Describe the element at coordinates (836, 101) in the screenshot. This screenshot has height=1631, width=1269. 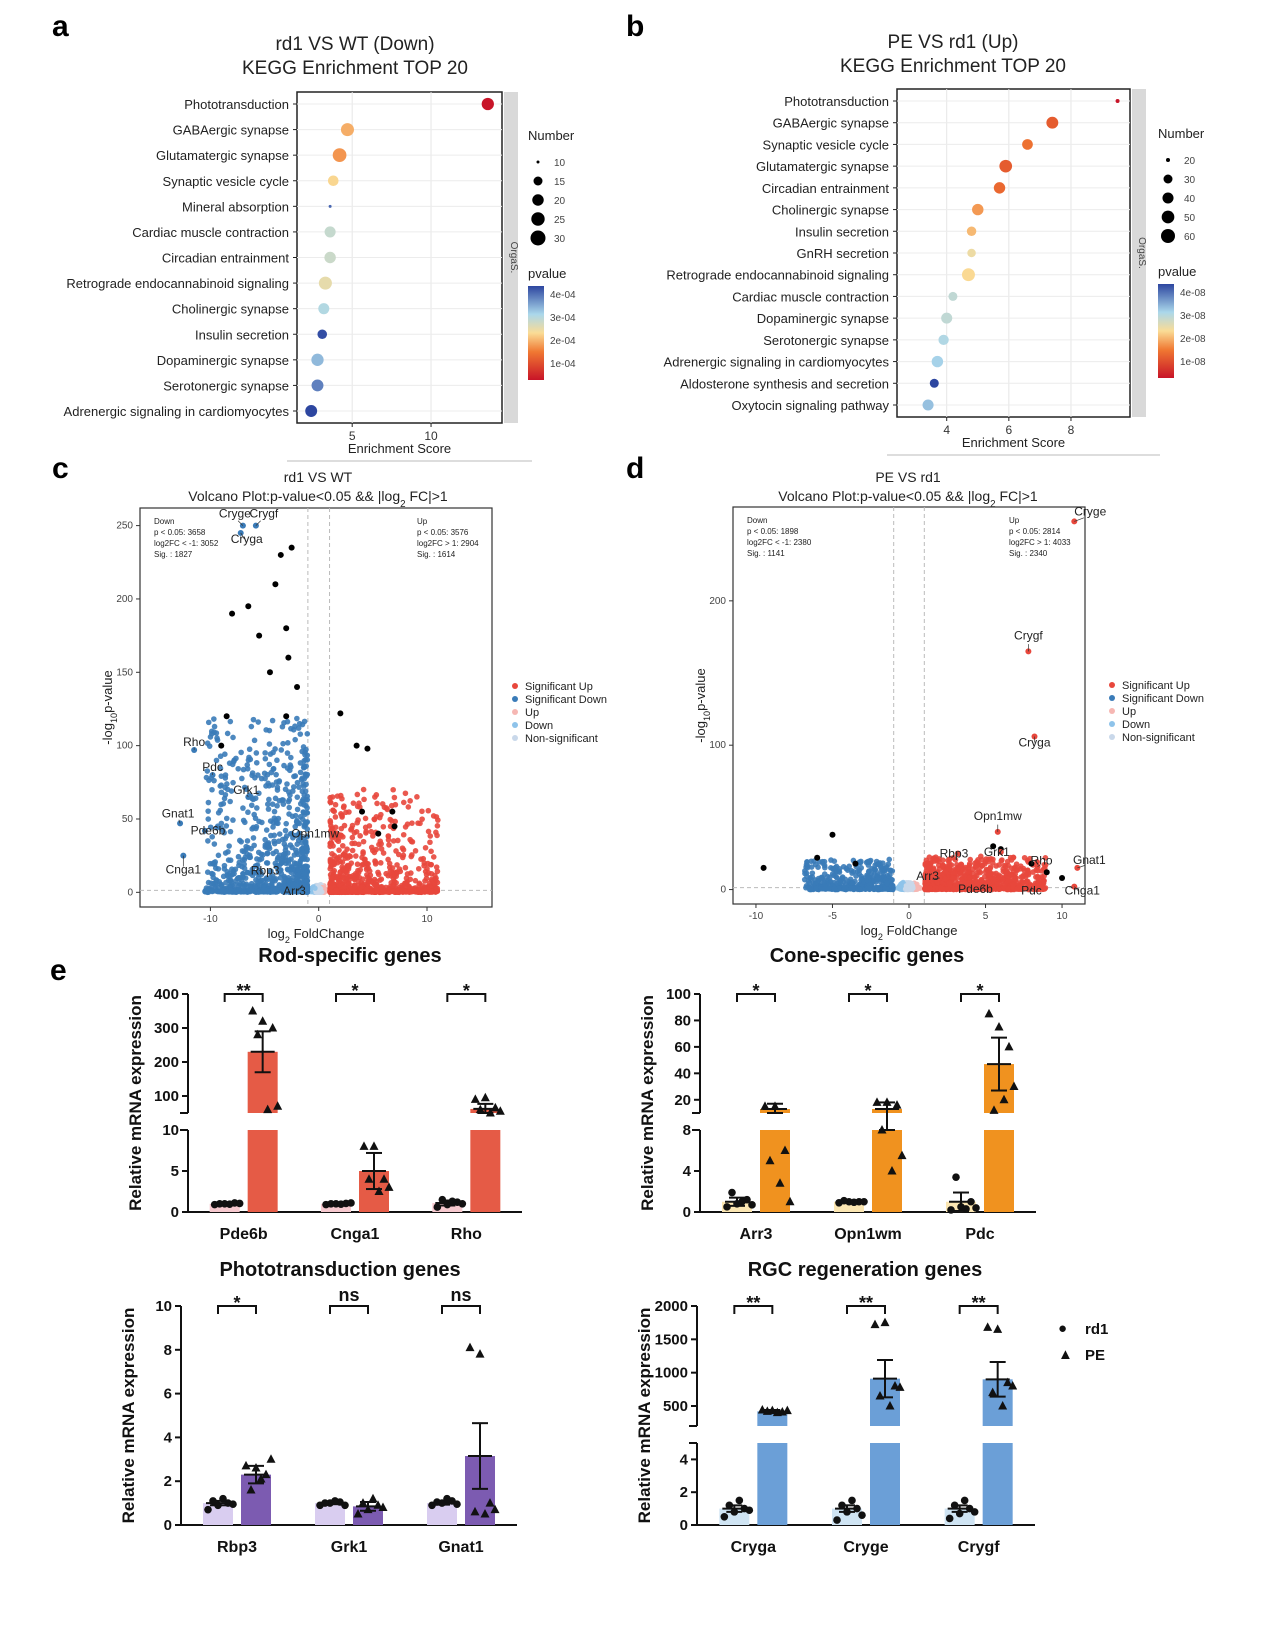
I see `term-label: Phototransduction` at that location.